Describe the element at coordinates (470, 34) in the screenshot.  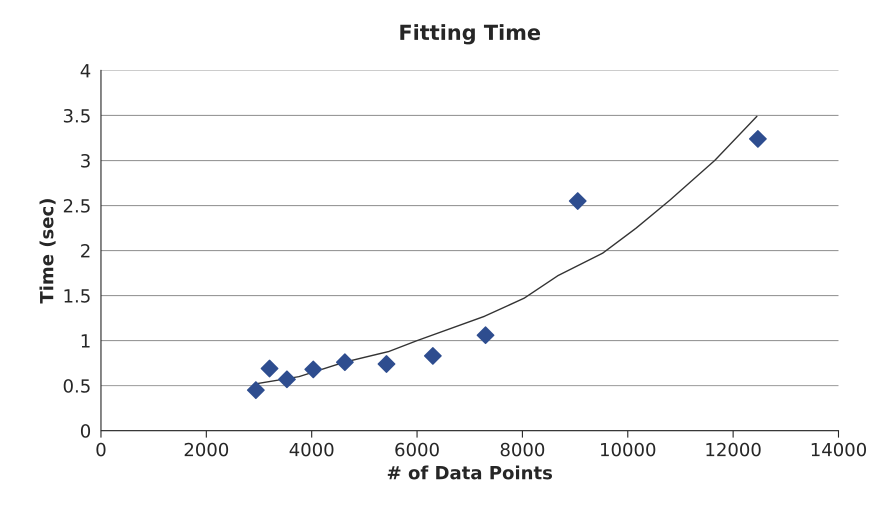
I see `chart-title: Fitting Time` at that location.